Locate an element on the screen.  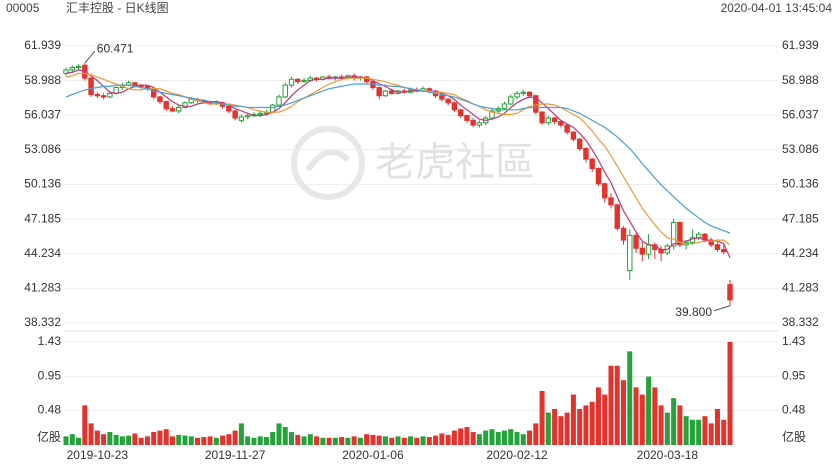
y-tick-label-right: 38.332 is located at coordinates (800, 322).